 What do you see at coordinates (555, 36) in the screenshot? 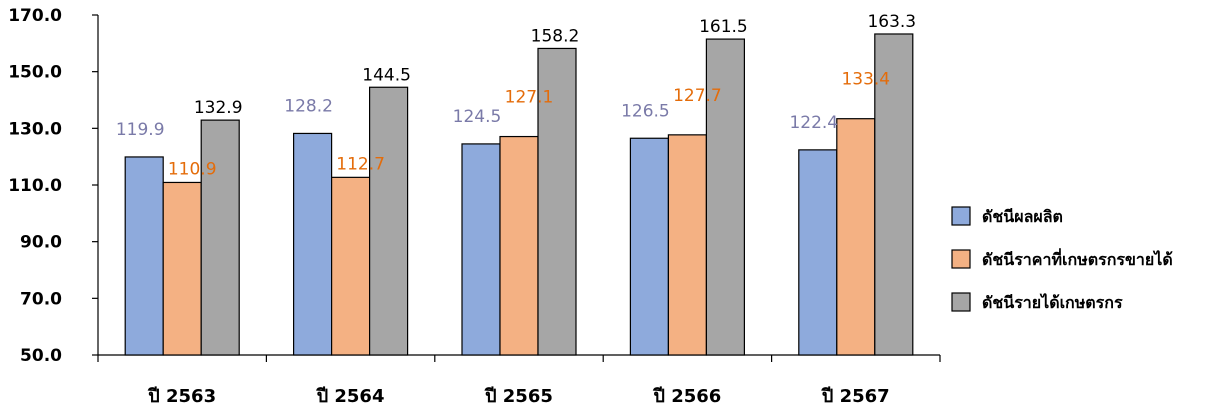
I see `data-label-3-3: 158.2` at bounding box center [555, 36].